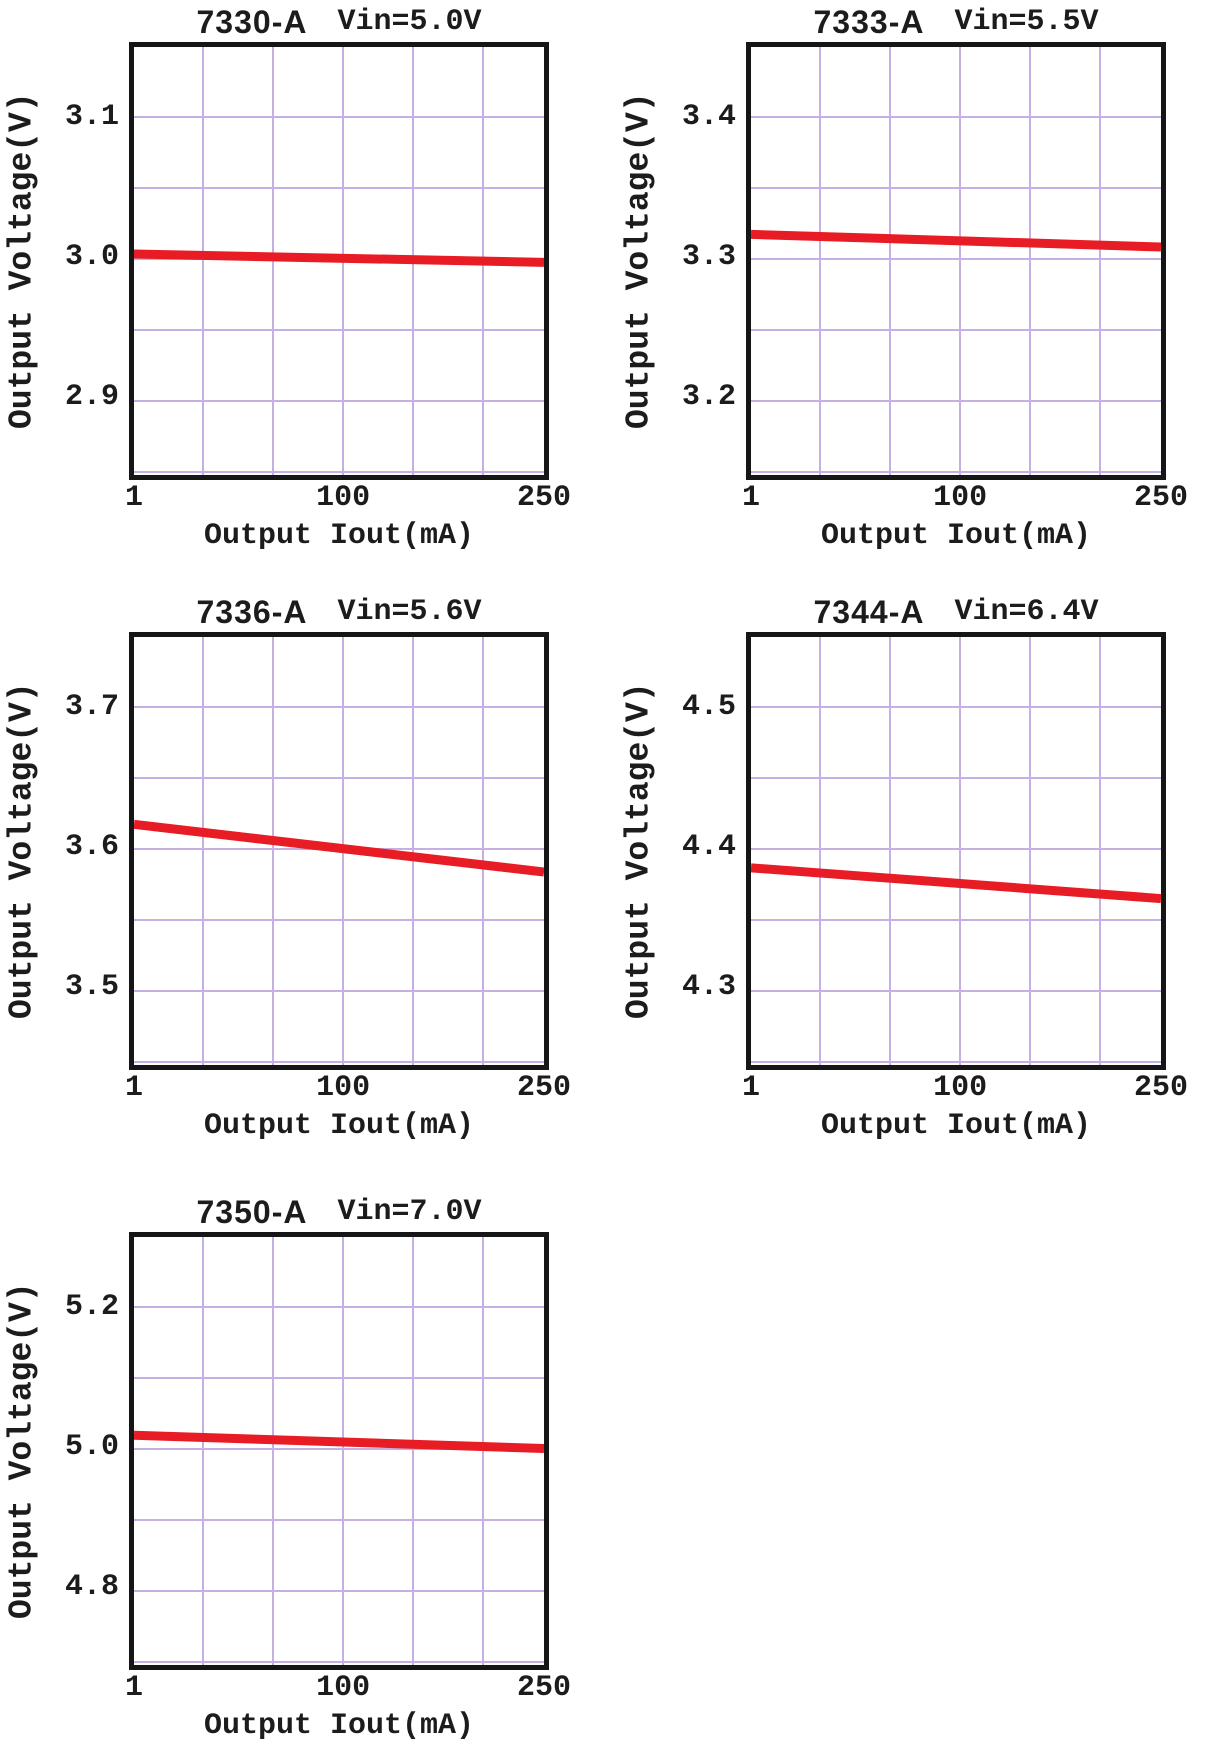 Image resolution: width=1221 pixels, height=1757 pixels. I want to click on y-tick-label: 3.3, so click(708, 257).